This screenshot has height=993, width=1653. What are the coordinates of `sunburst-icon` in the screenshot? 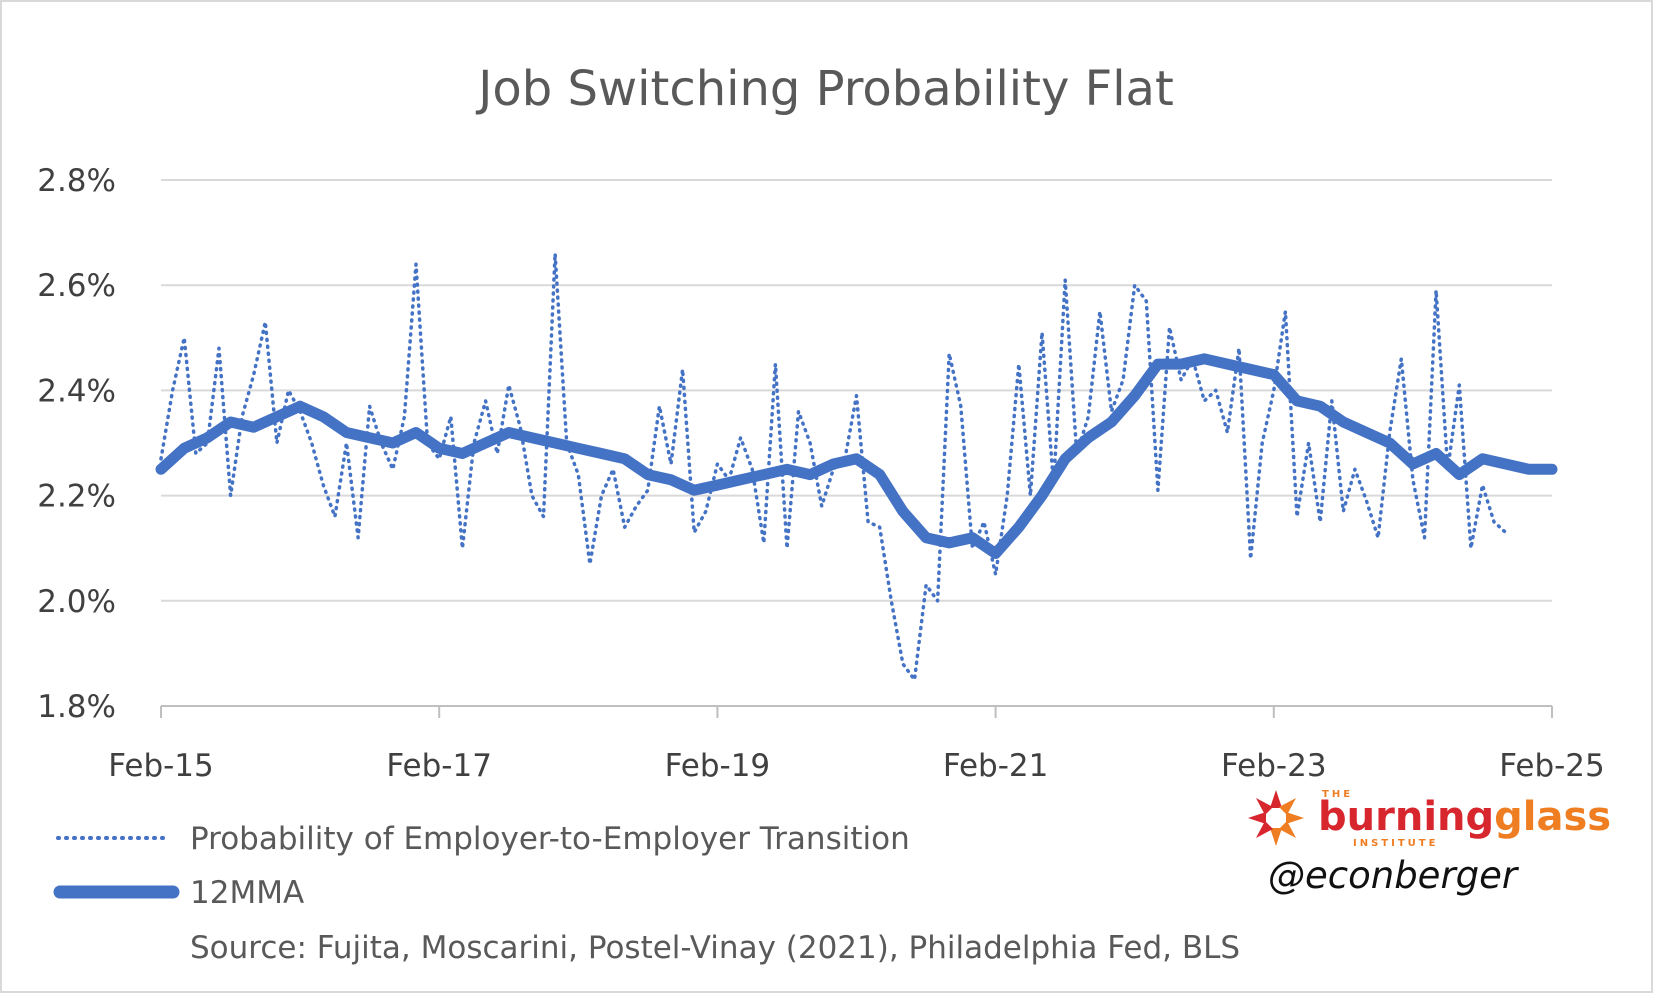 It's located at (1276, 818).